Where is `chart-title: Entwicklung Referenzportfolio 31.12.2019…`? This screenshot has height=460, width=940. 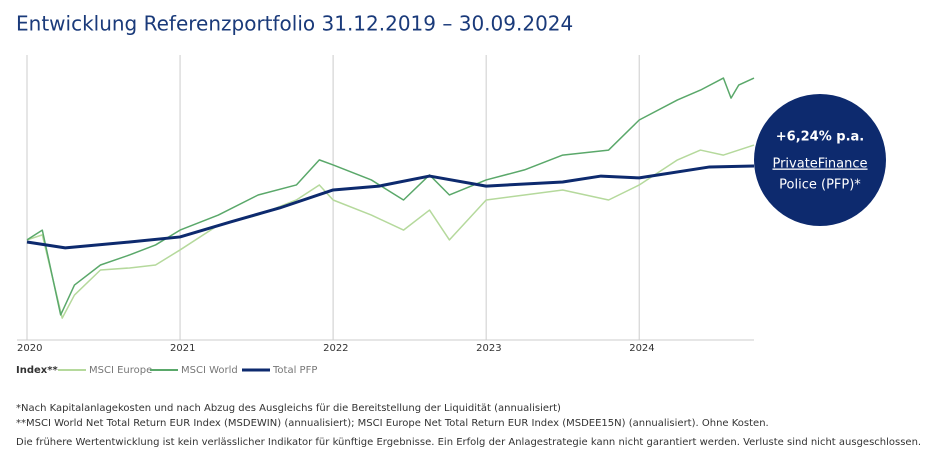
chart-title: Entwicklung Referenzportfolio 31.12.2019… is located at coordinates (294, 24).